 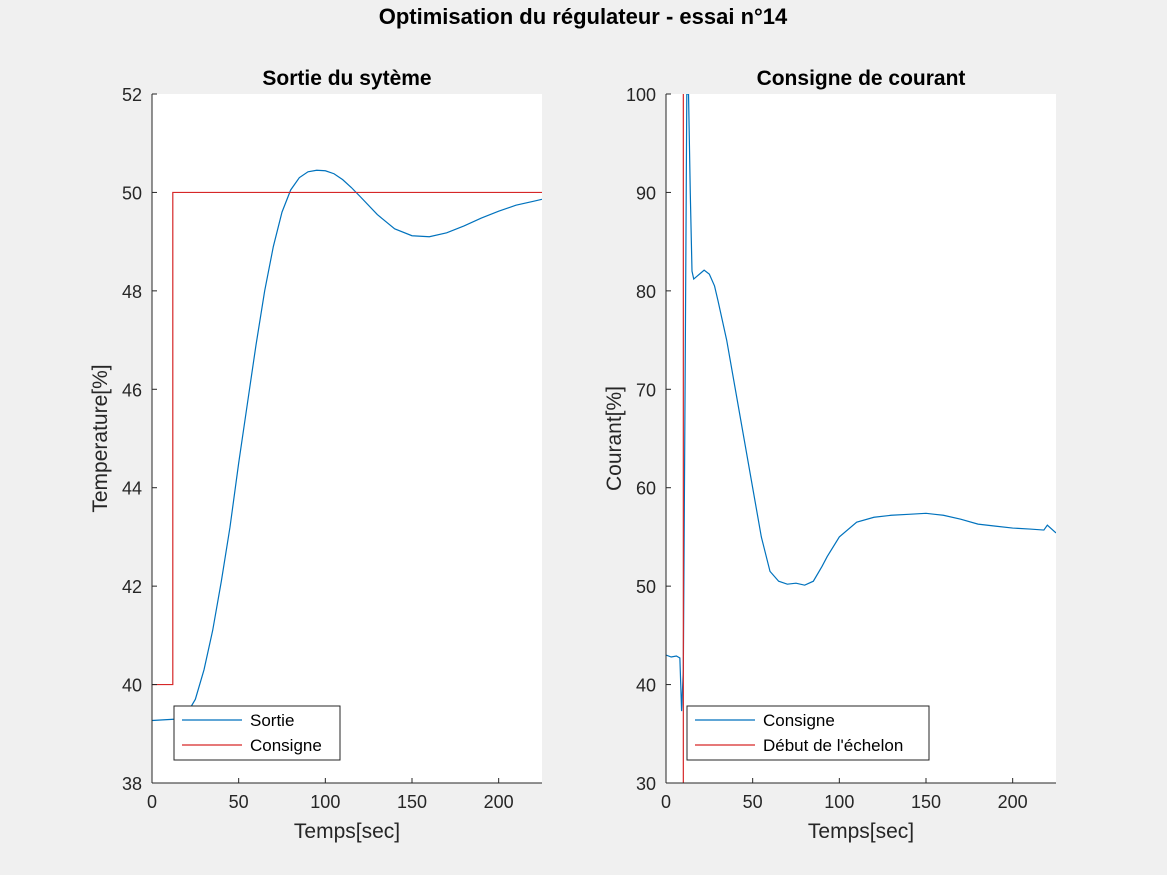 I want to click on y-tick-label: 38, so click(x=132, y=784).